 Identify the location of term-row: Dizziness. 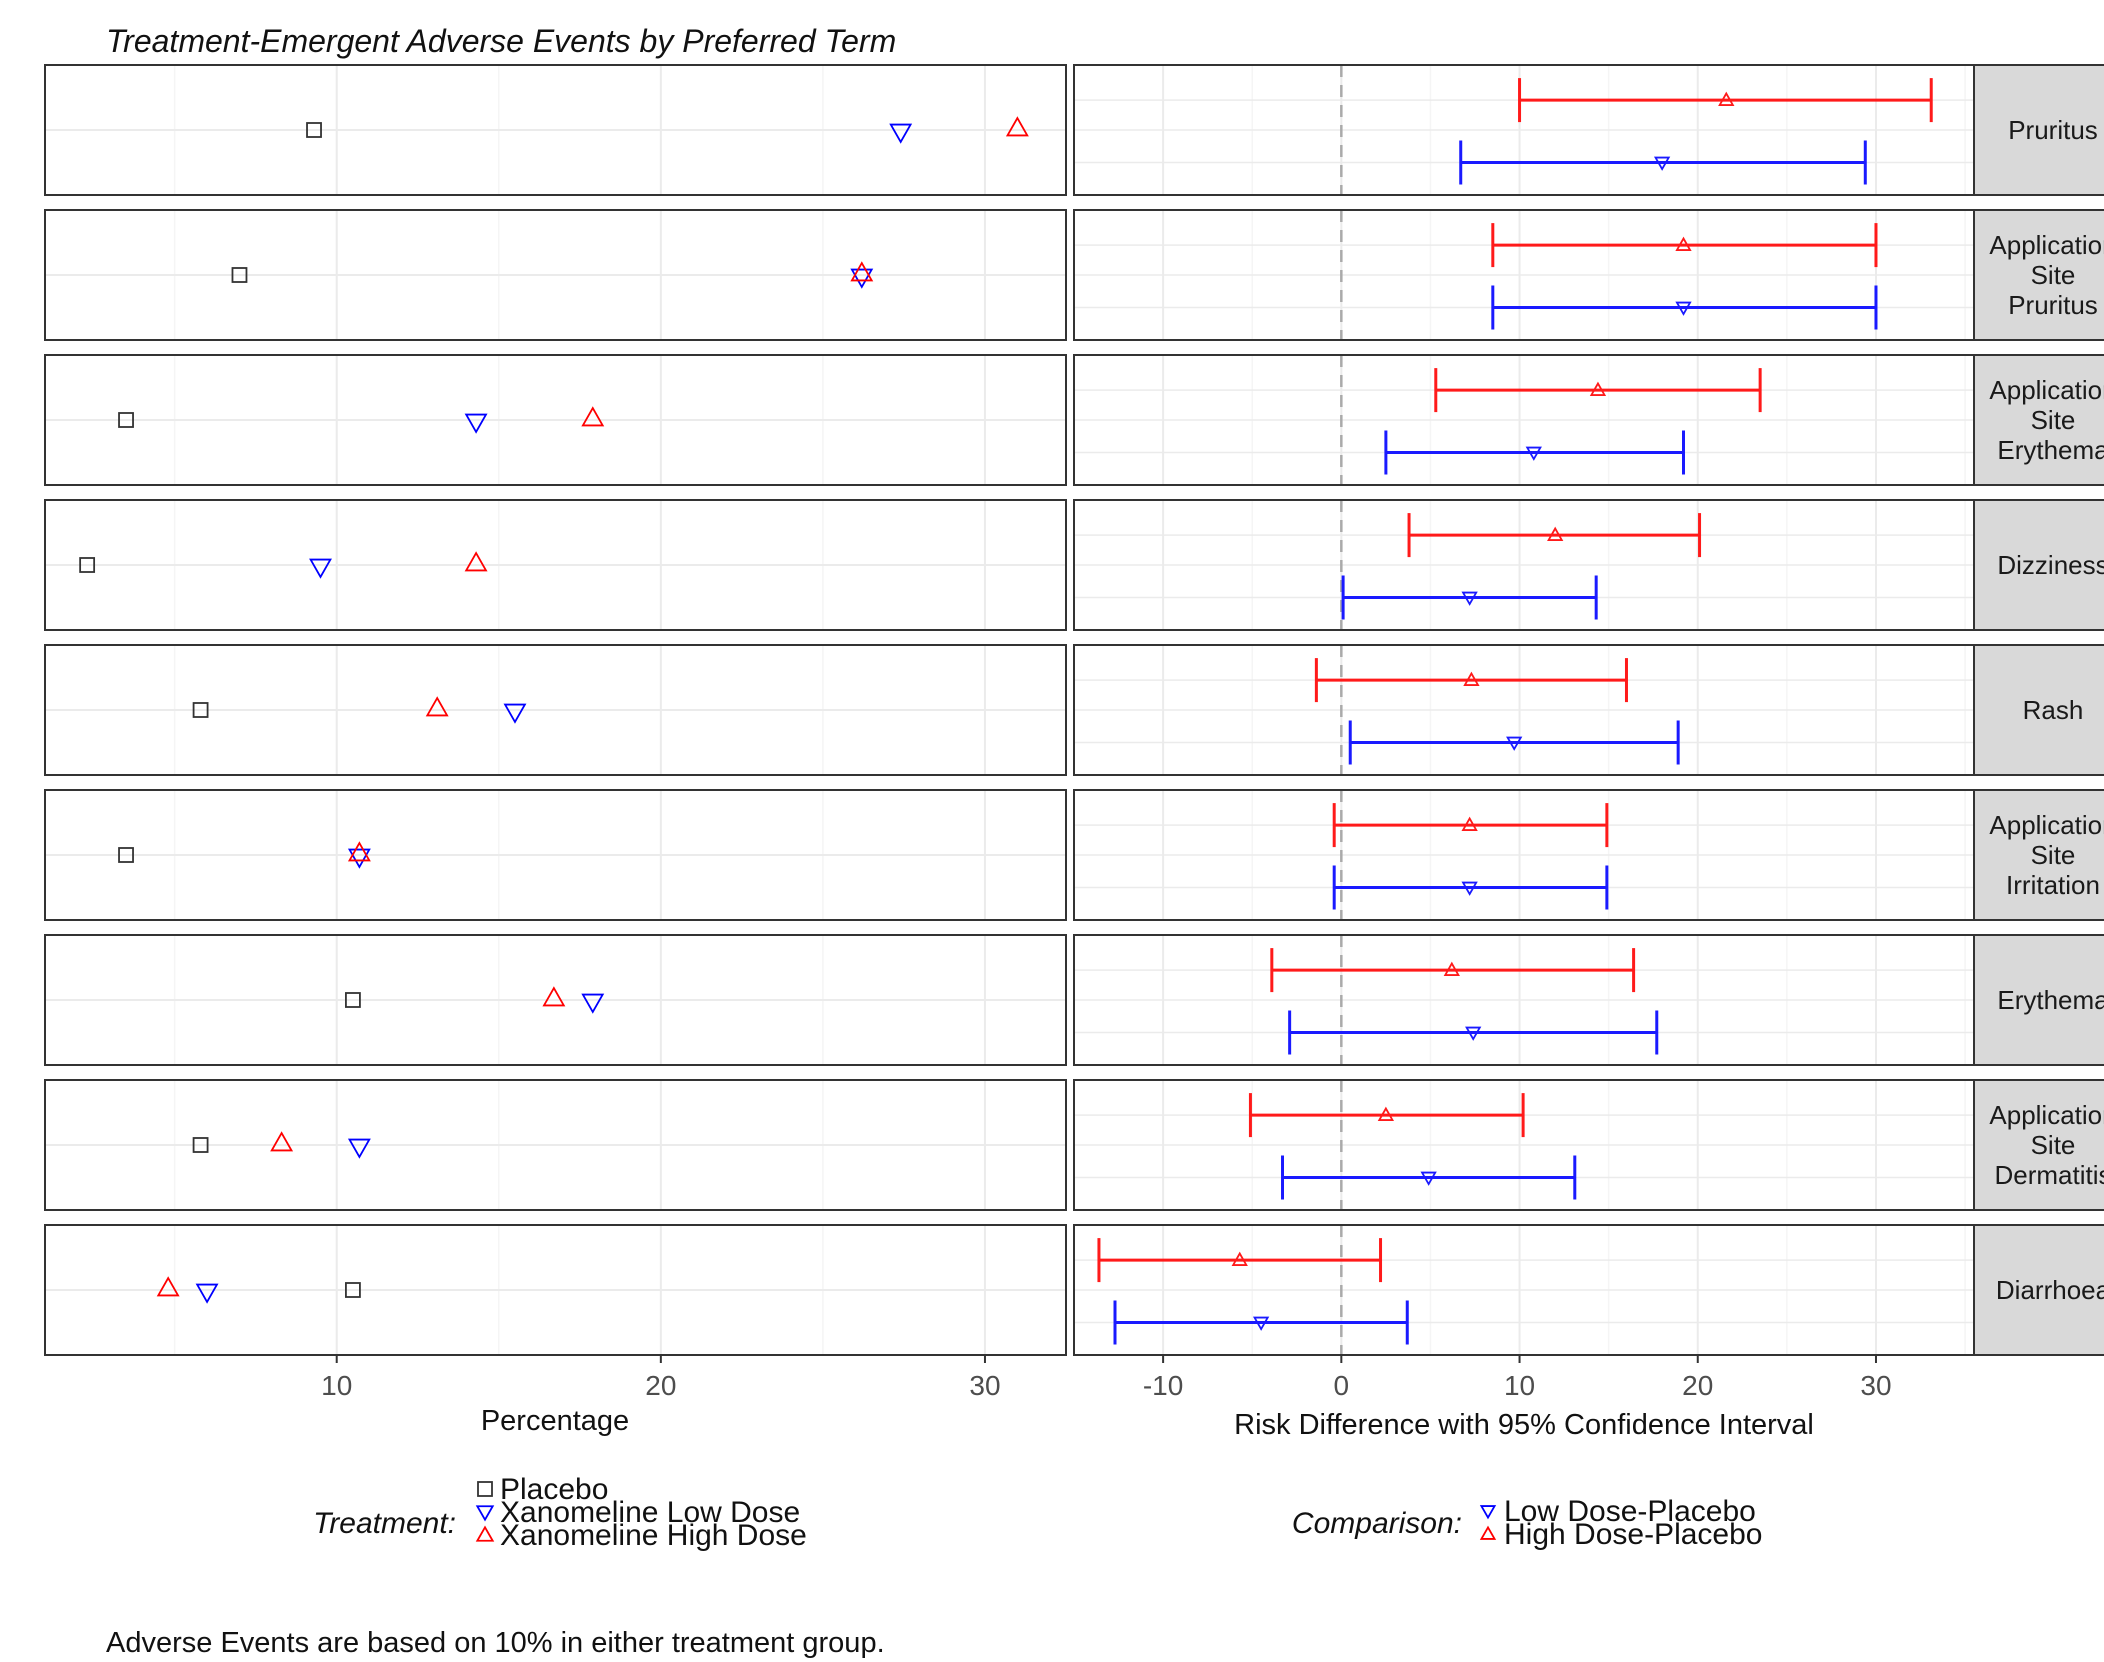
(1074, 565).